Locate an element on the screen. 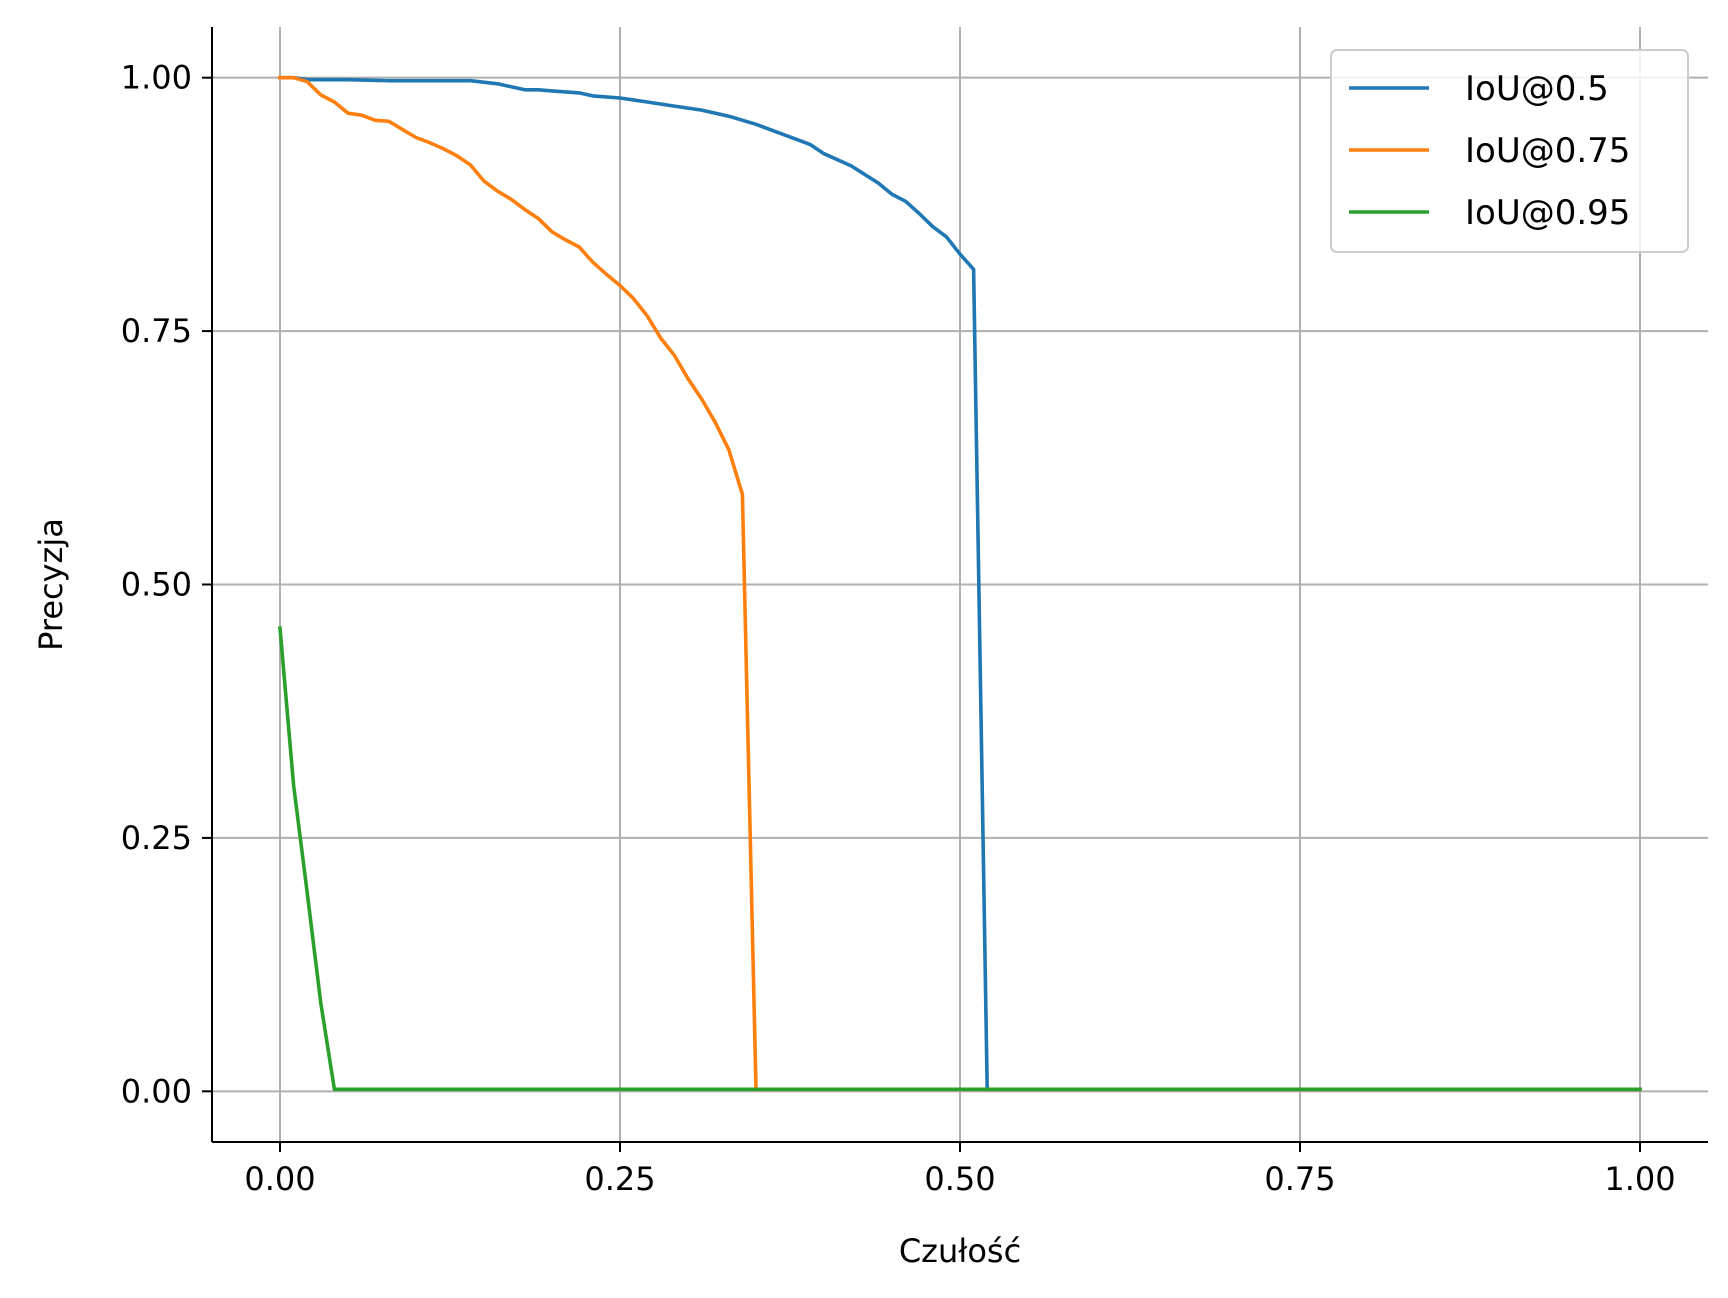  legend-label: IoU@0.75 is located at coordinates (1547, 151).